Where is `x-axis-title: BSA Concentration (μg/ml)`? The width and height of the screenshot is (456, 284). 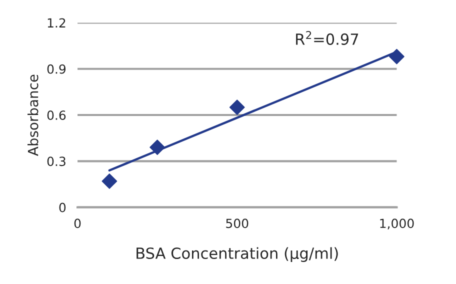
x-axis-title: BSA Concentration (μg/ml) is located at coordinates (237, 254).